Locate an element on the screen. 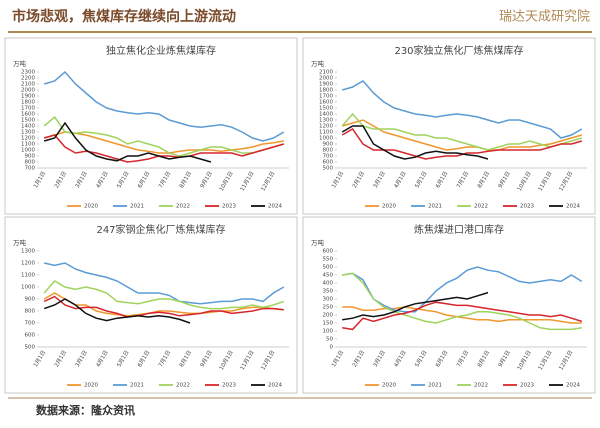 The image size is (600, 428). y-tick-label: 200 is located at coordinates (328, 316).